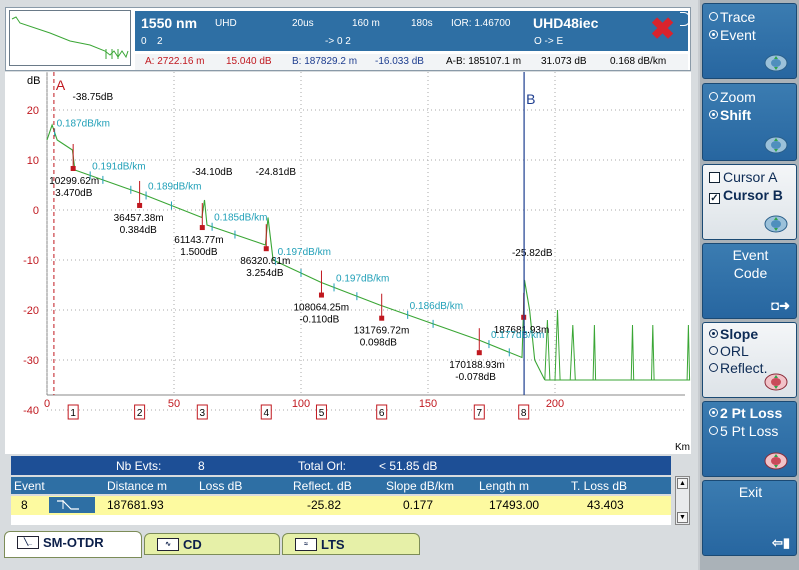 The height and width of the screenshot is (570, 799). What do you see at coordinates (265, 273) in the screenshot?
I see `event-loss-label: 3.254dB` at bounding box center [265, 273].